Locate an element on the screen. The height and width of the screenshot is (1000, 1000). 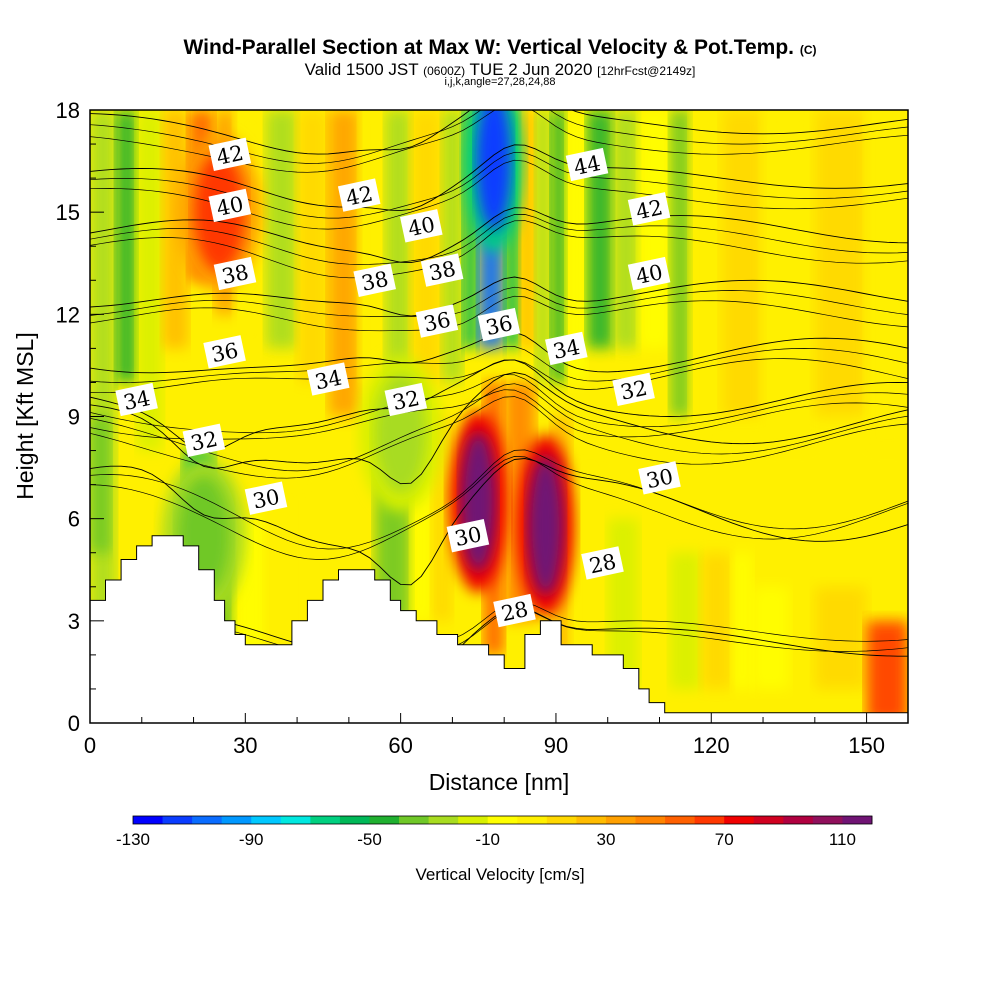
contour-label-16: 28 is located at coordinates (514, 610).